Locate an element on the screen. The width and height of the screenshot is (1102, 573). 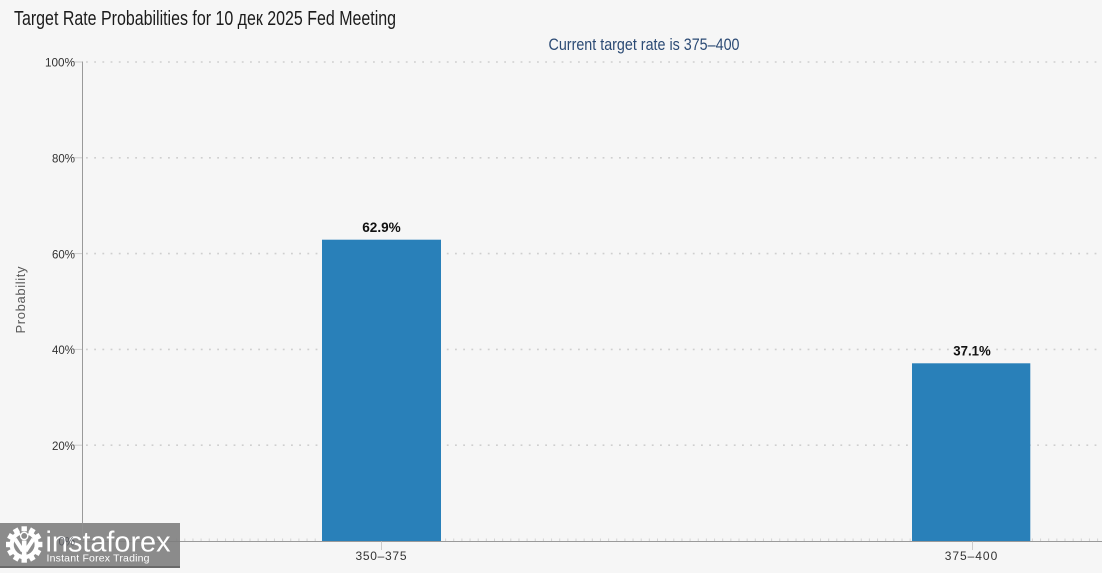
svg-text: 100% is located at coordinates (60, 63).